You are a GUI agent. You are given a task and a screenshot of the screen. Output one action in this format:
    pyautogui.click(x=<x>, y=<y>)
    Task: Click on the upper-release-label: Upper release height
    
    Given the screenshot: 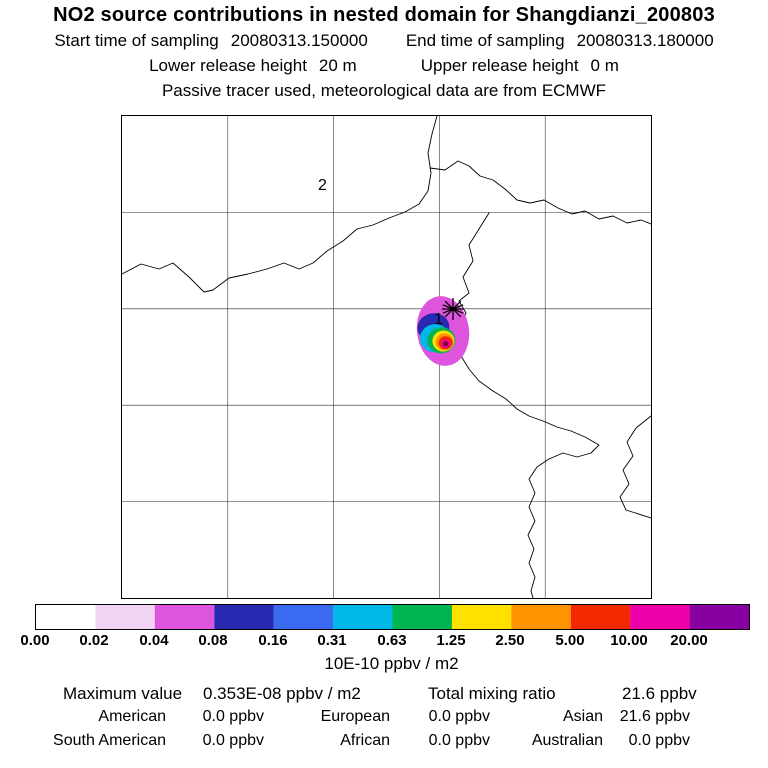 What is the action you would take?
    pyautogui.click(x=499, y=65)
    